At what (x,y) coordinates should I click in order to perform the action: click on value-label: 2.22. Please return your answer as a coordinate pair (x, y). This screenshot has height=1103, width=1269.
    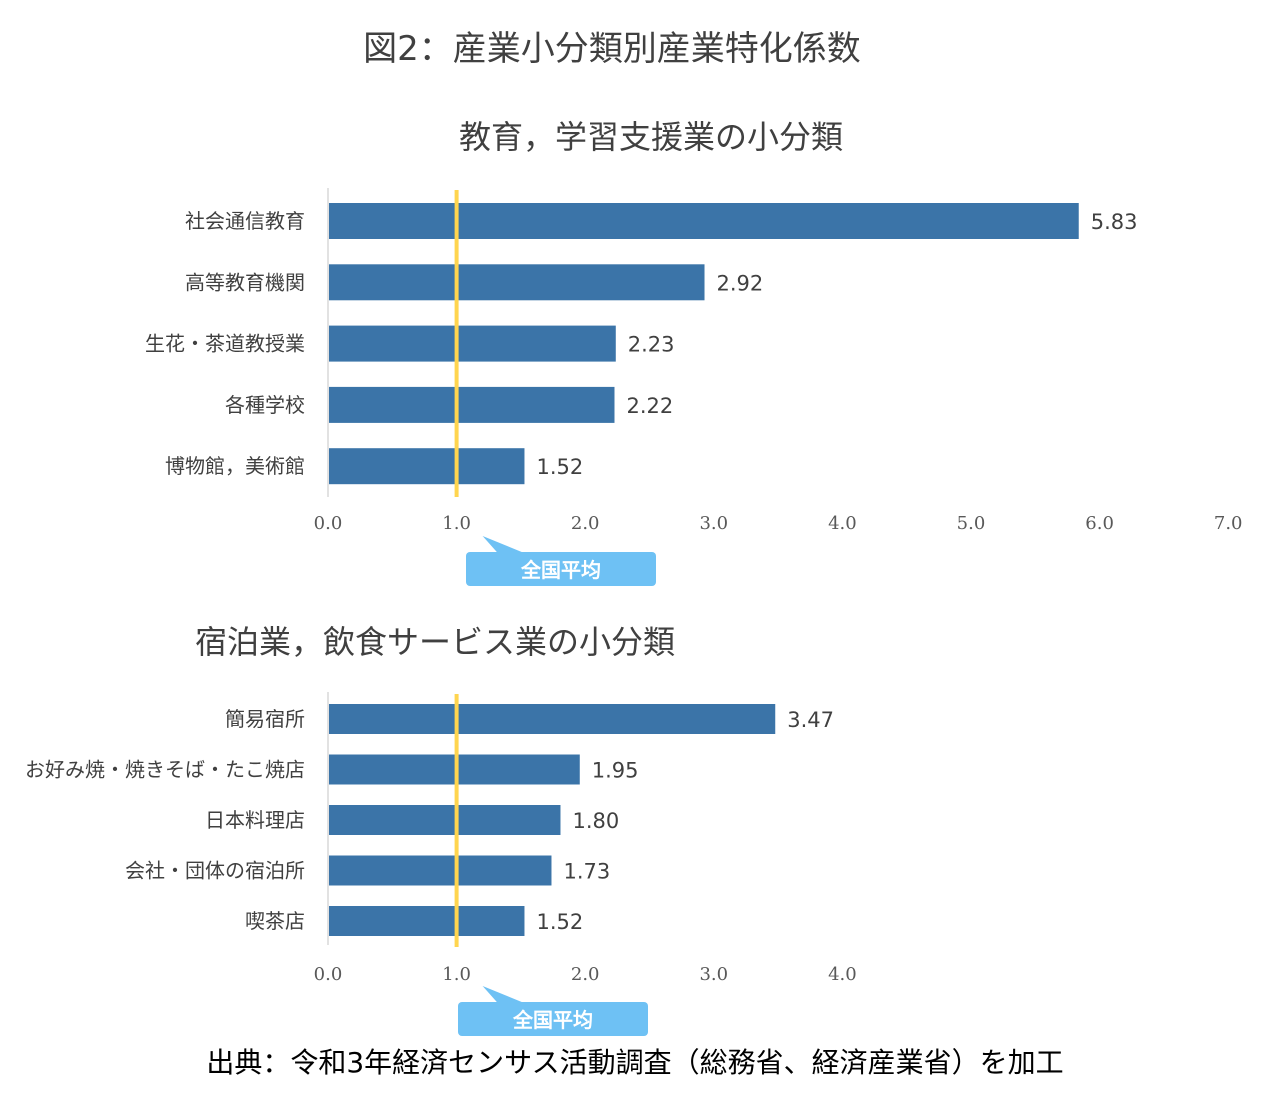
    Looking at the image, I should click on (649, 406).